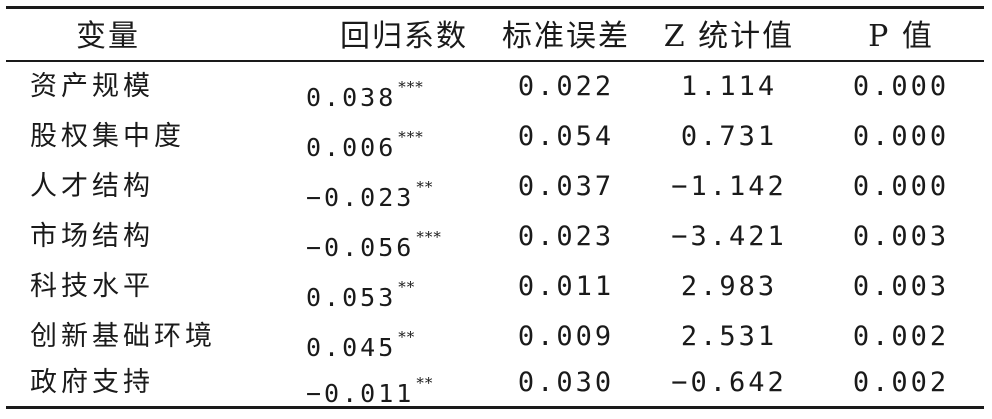  Describe the element at coordinates (495, 407) in the screenshot. I see `bottom-rule` at that location.